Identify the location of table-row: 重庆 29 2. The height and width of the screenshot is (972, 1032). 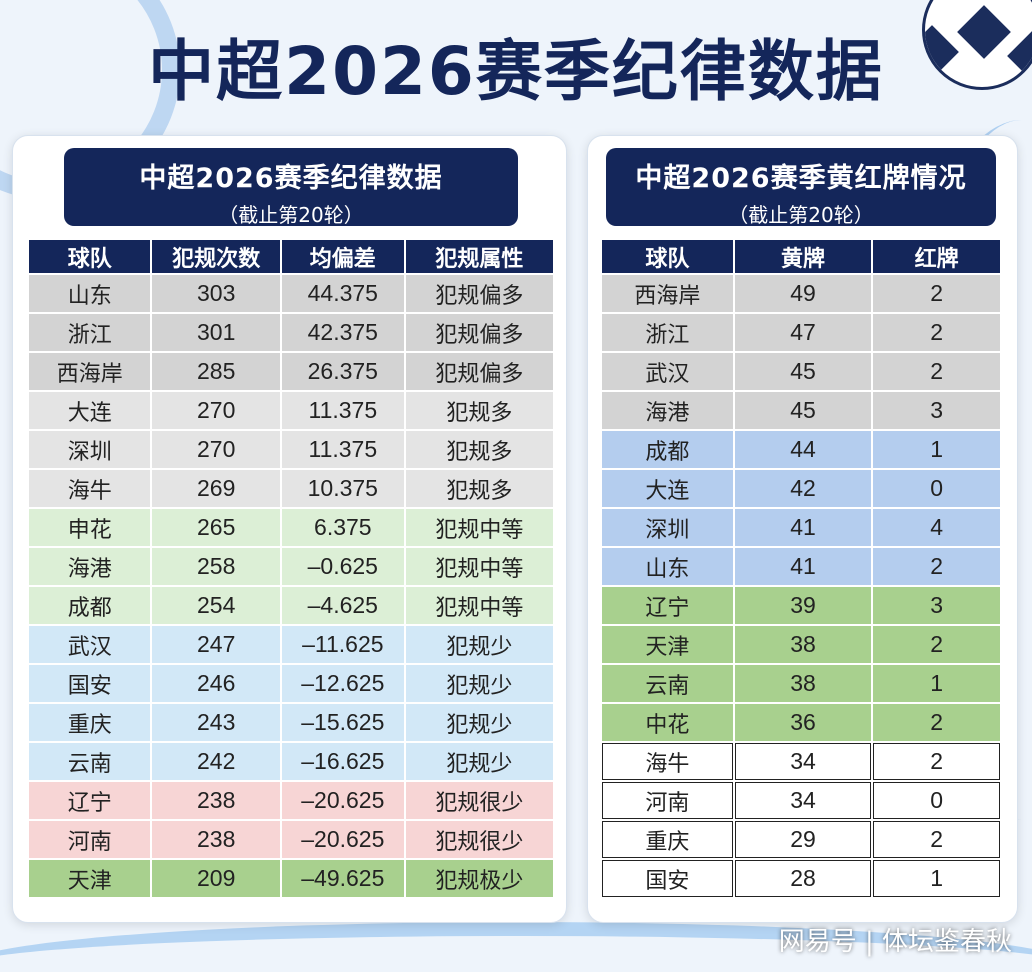
(801, 839).